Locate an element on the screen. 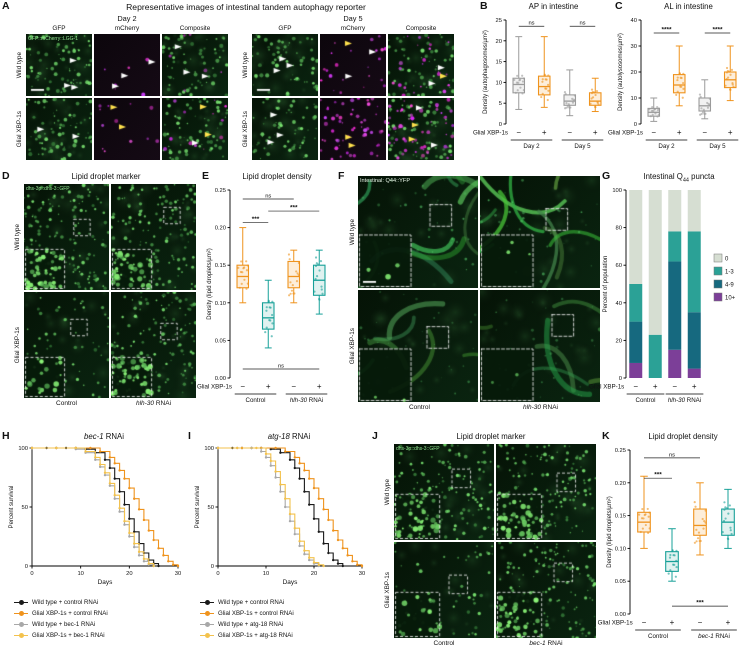 The image size is (748, 669). panel-i-letter: I is located at coordinates (189, 436).